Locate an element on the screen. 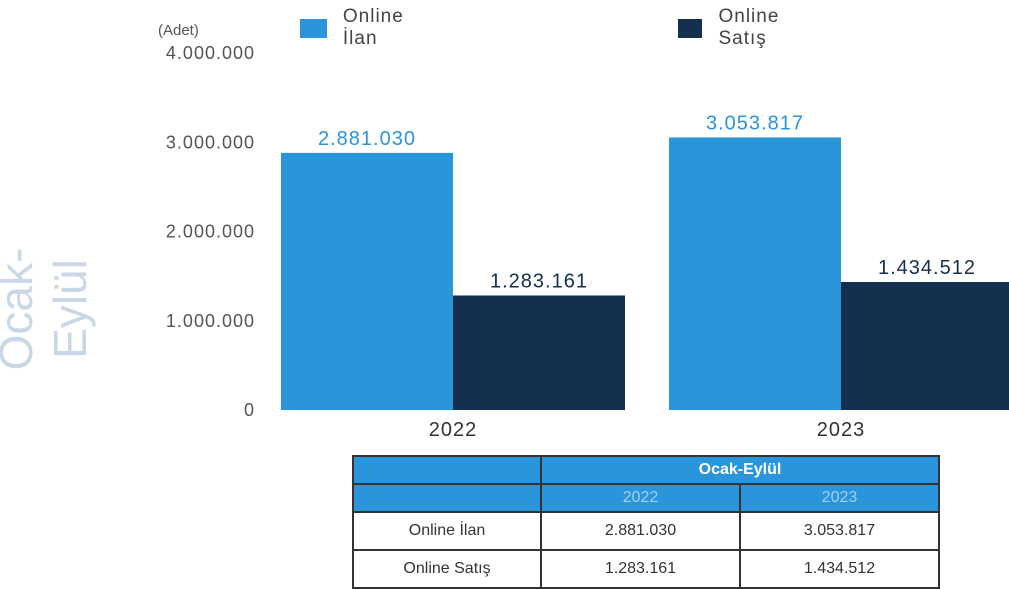  data-label: 3.053.817 is located at coordinates (755, 123).